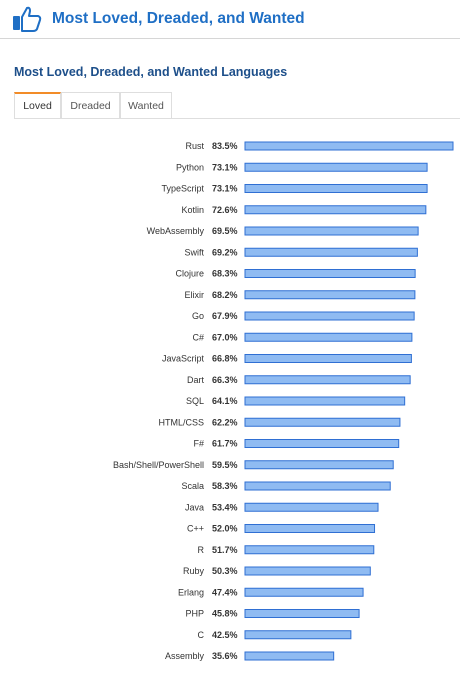 The height and width of the screenshot is (675, 474). Describe the element at coordinates (225, 337) in the screenshot. I see `value-label: 67.0%` at that location.